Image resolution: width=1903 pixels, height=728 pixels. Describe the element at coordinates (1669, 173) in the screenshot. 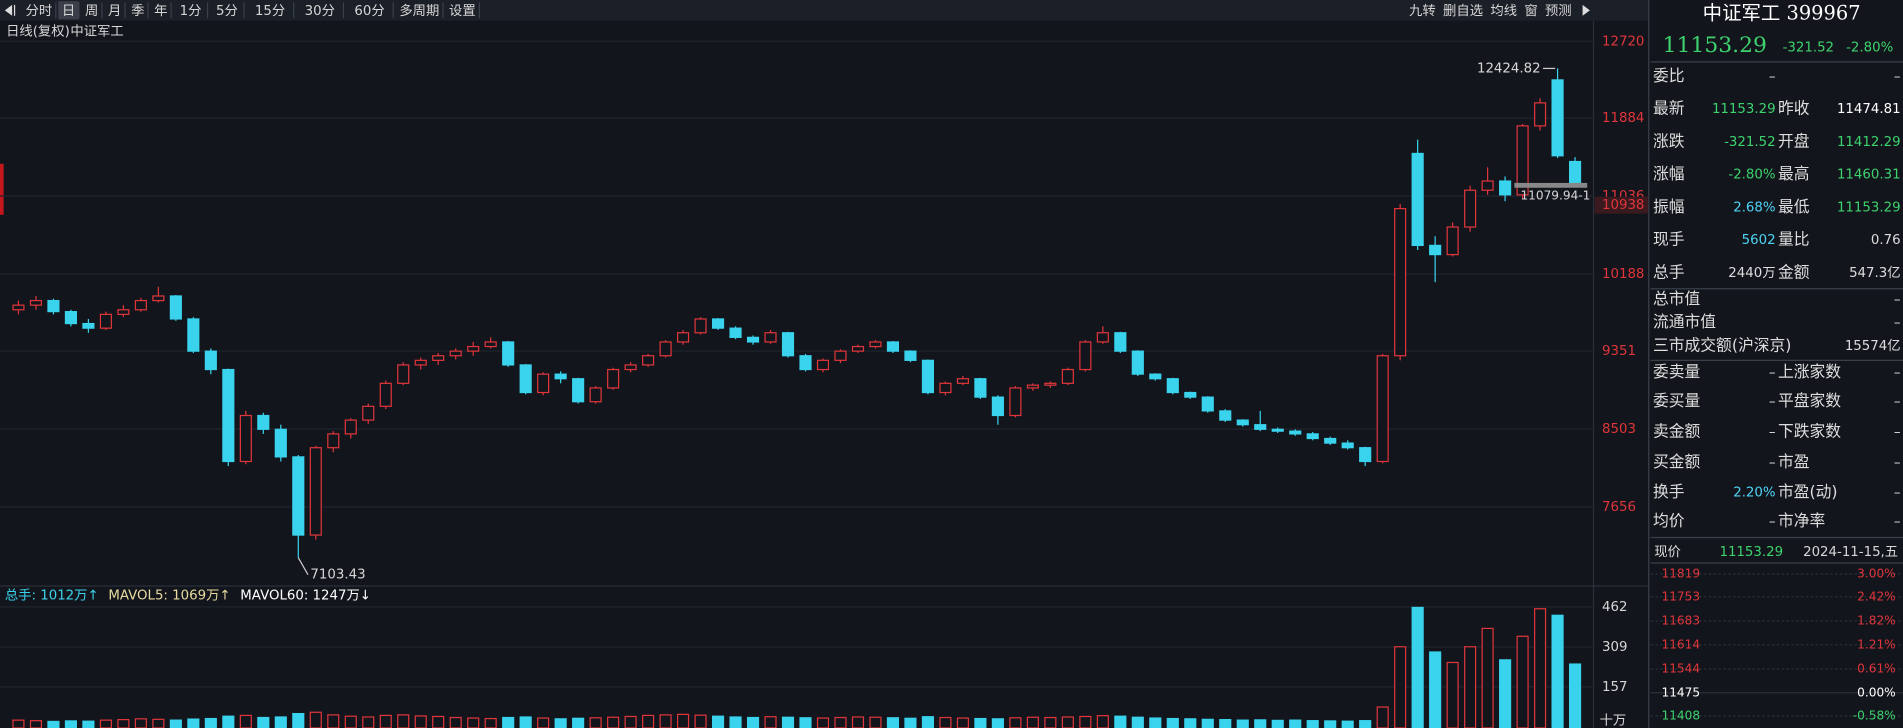

I see `quote-label: 涨幅` at that location.